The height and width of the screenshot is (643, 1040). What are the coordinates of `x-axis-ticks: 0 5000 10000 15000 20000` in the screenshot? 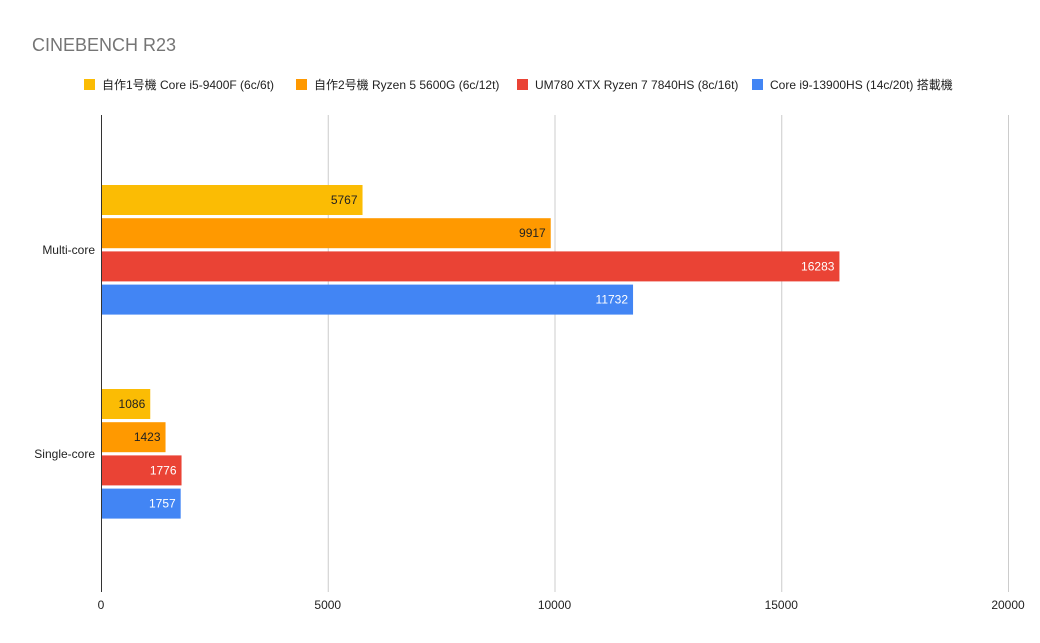 It's located at (561, 605).